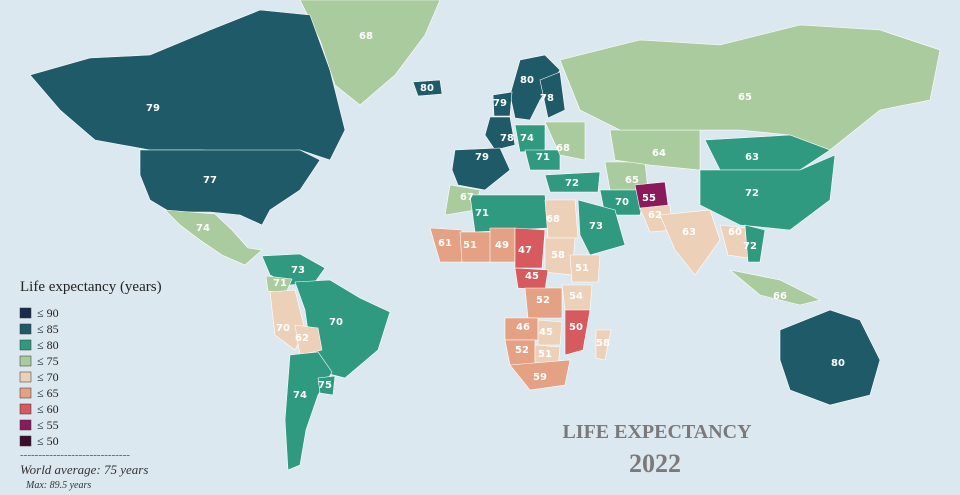 This screenshot has width=960, height=495. Describe the element at coordinates (525, 250) in the screenshot. I see `country-label: 47` at that location.